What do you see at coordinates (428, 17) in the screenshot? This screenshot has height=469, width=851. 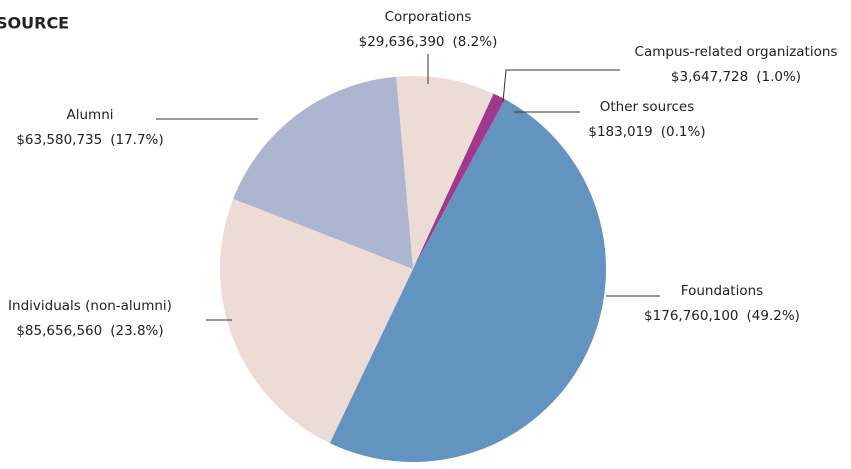 I see `slice-label: Corporations` at bounding box center [428, 17].